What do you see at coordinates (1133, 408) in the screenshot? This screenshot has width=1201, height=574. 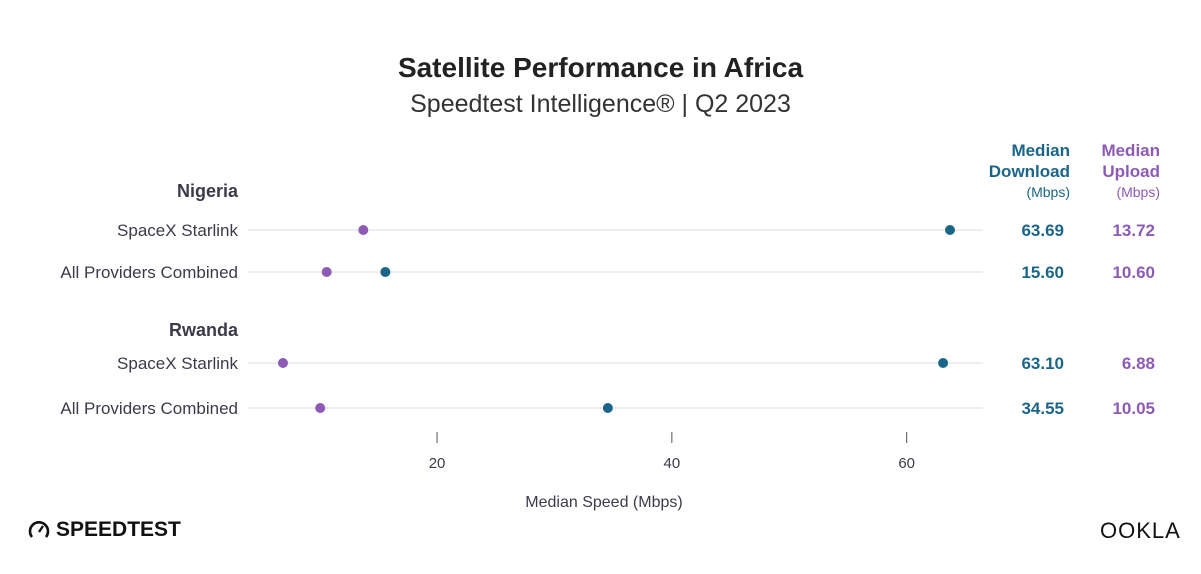 I see `upload-value-label: 10.05` at bounding box center [1133, 408].